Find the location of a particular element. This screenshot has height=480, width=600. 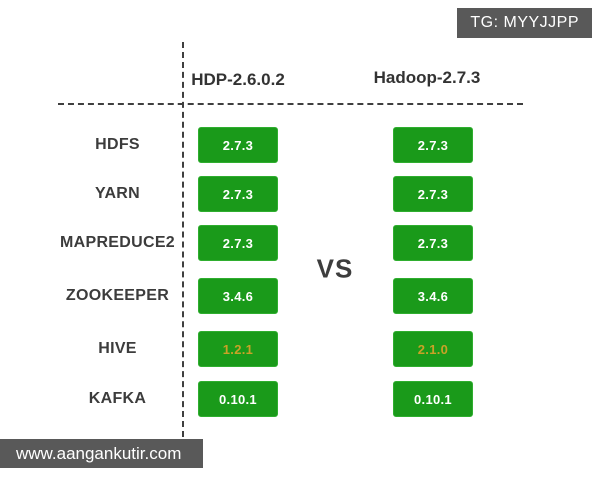

horizontal-divider-line is located at coordinates (290, 104).